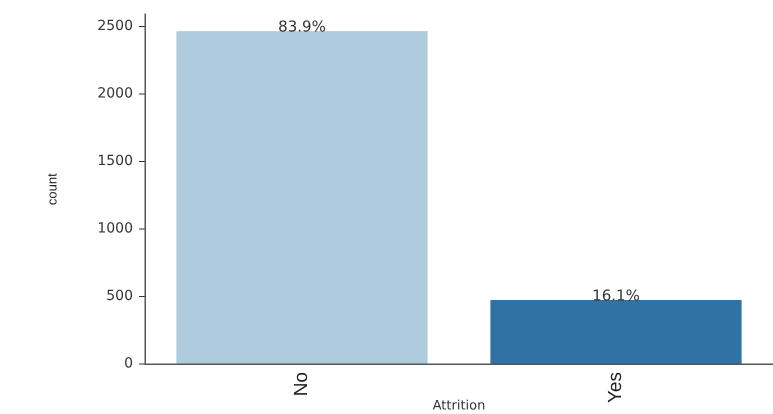 The width and height of the screenshot is (773, 414). Describe the element at coordinates (616, 295) in the screenshot. I see `annotation: 16.1%` at that location.